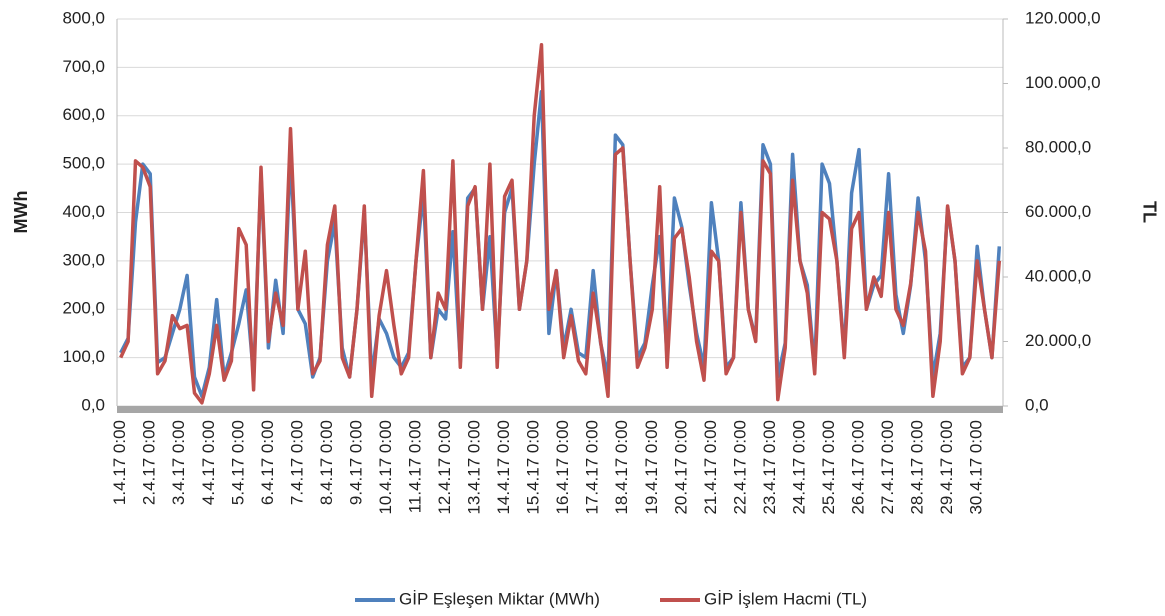 This screenshot has width=1165, height=616. I want to click on y-tick-label: 800,0, so click(83, 17).